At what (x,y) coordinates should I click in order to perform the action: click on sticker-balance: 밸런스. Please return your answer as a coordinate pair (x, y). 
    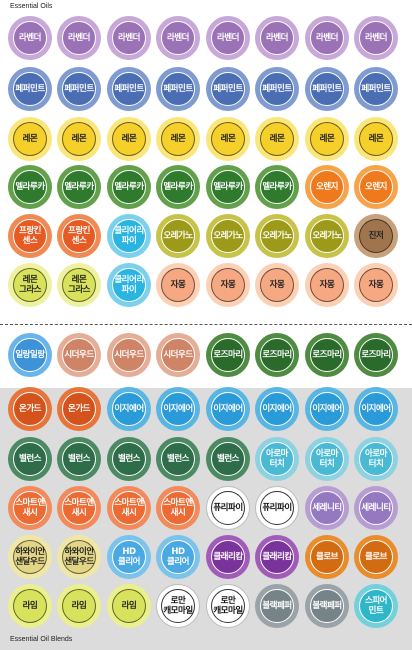
    Looking at the image, I should click on (30, 459).